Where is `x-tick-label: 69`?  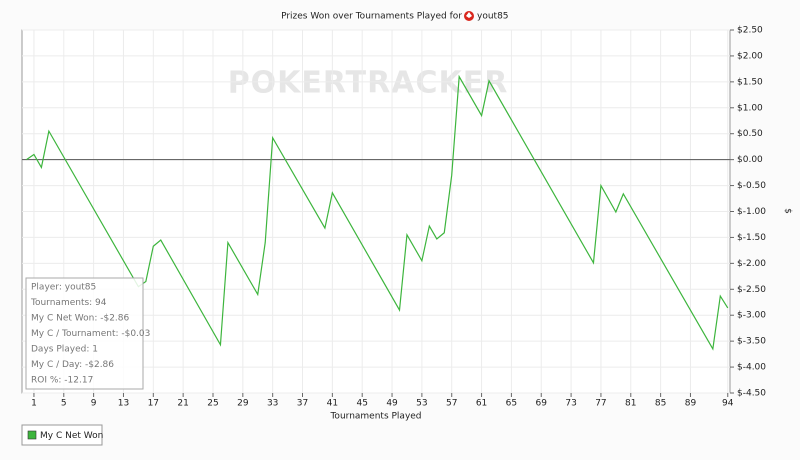 x-tick-label: 69 is located at coordinates (542, 404).